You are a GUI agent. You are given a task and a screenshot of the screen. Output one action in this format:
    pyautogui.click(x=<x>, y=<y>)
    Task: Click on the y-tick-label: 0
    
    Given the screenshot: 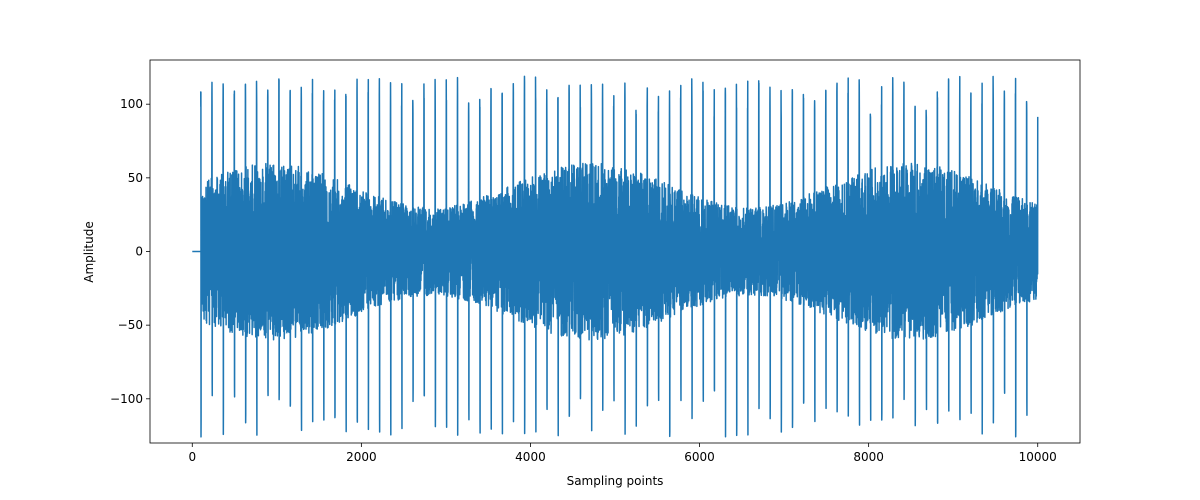 What is the action you would take?
    pyautogui.click(x=139, y=252)
    